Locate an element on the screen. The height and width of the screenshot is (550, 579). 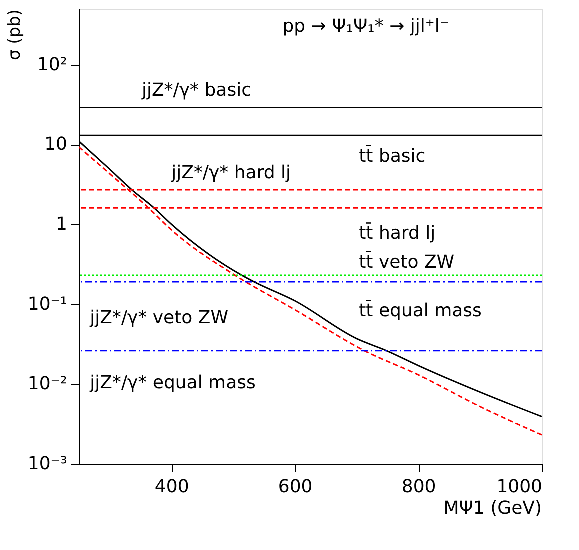
annotation: tt̄ hard lj is located at coordinates (397, 233).